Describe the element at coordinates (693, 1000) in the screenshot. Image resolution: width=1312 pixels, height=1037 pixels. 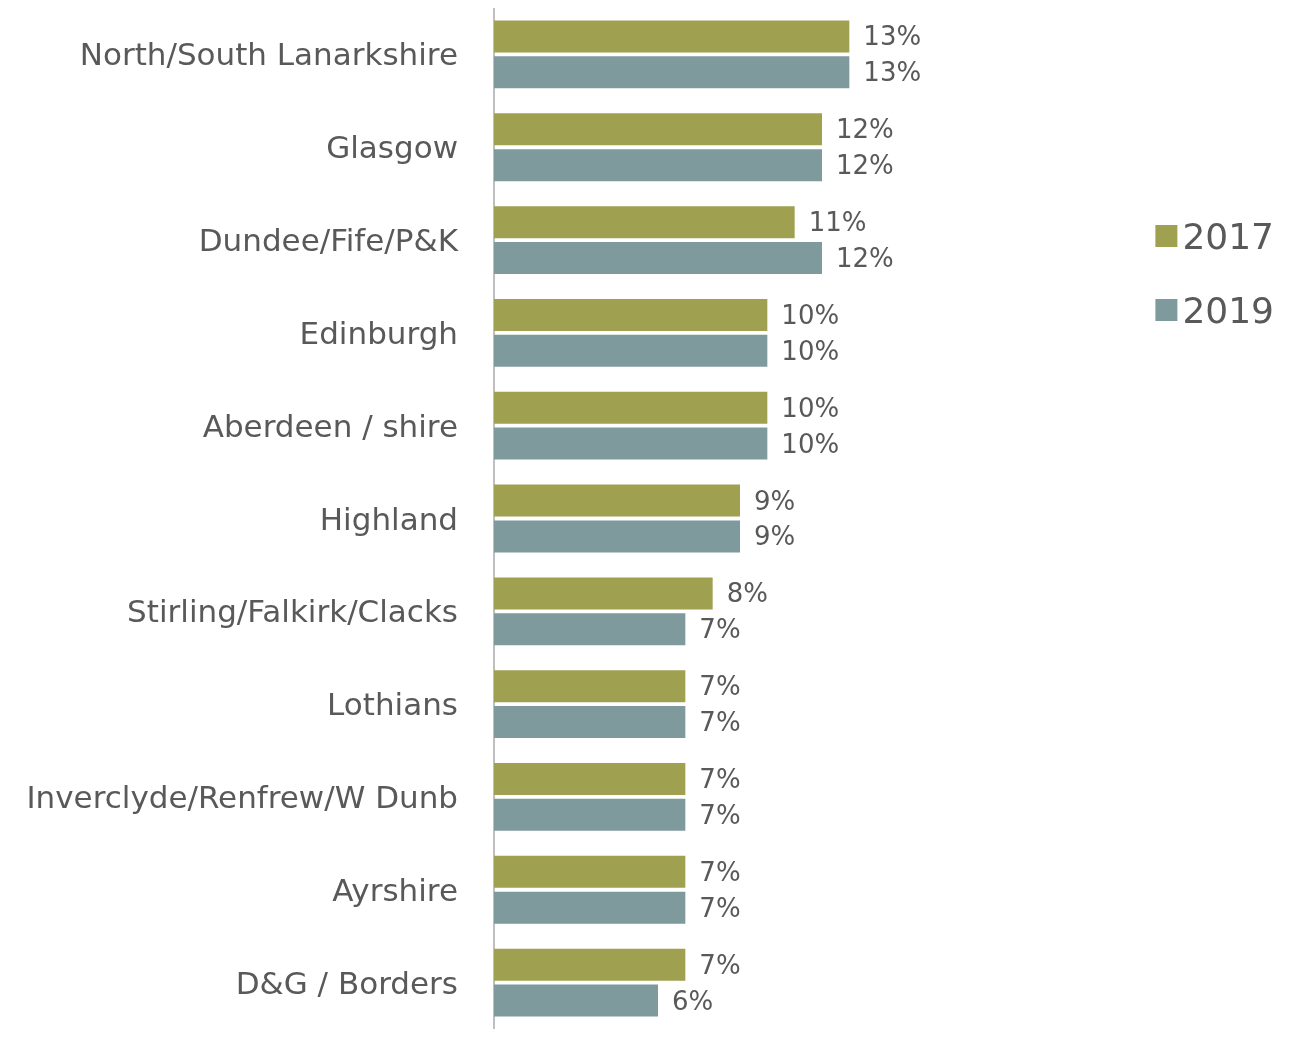
I see `data-label: 6%` at that location.